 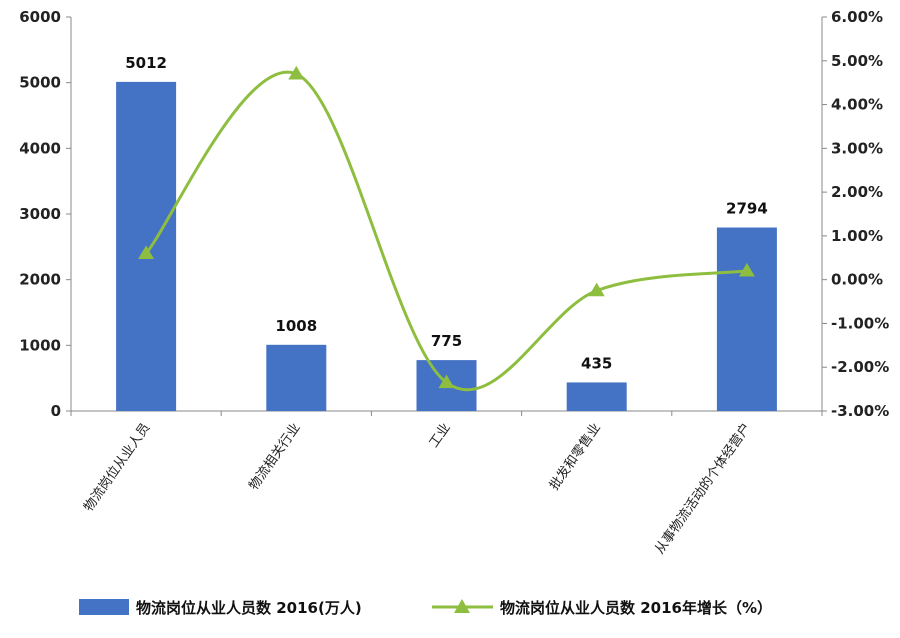 What do you see at coordinates (296, 326) in the screenshot?
I see `bar-data-label: 1008` at bounding box center [296, 326].